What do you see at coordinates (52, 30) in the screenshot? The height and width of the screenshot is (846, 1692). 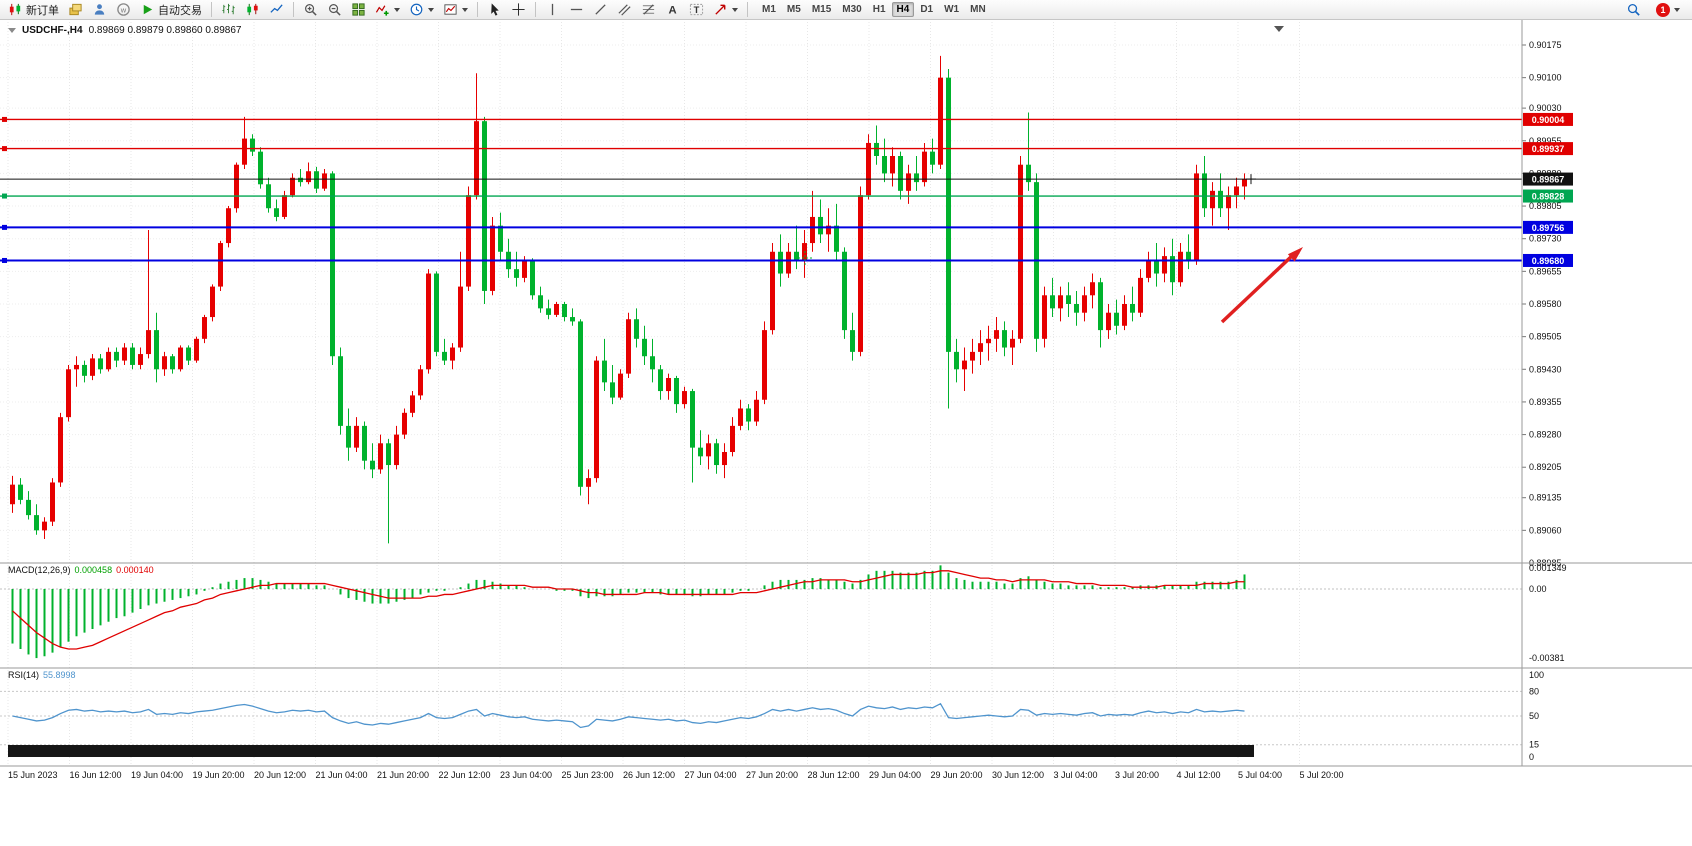 I see `symbol-label: USDCHF-,H4` at bounding box center [52, 30].